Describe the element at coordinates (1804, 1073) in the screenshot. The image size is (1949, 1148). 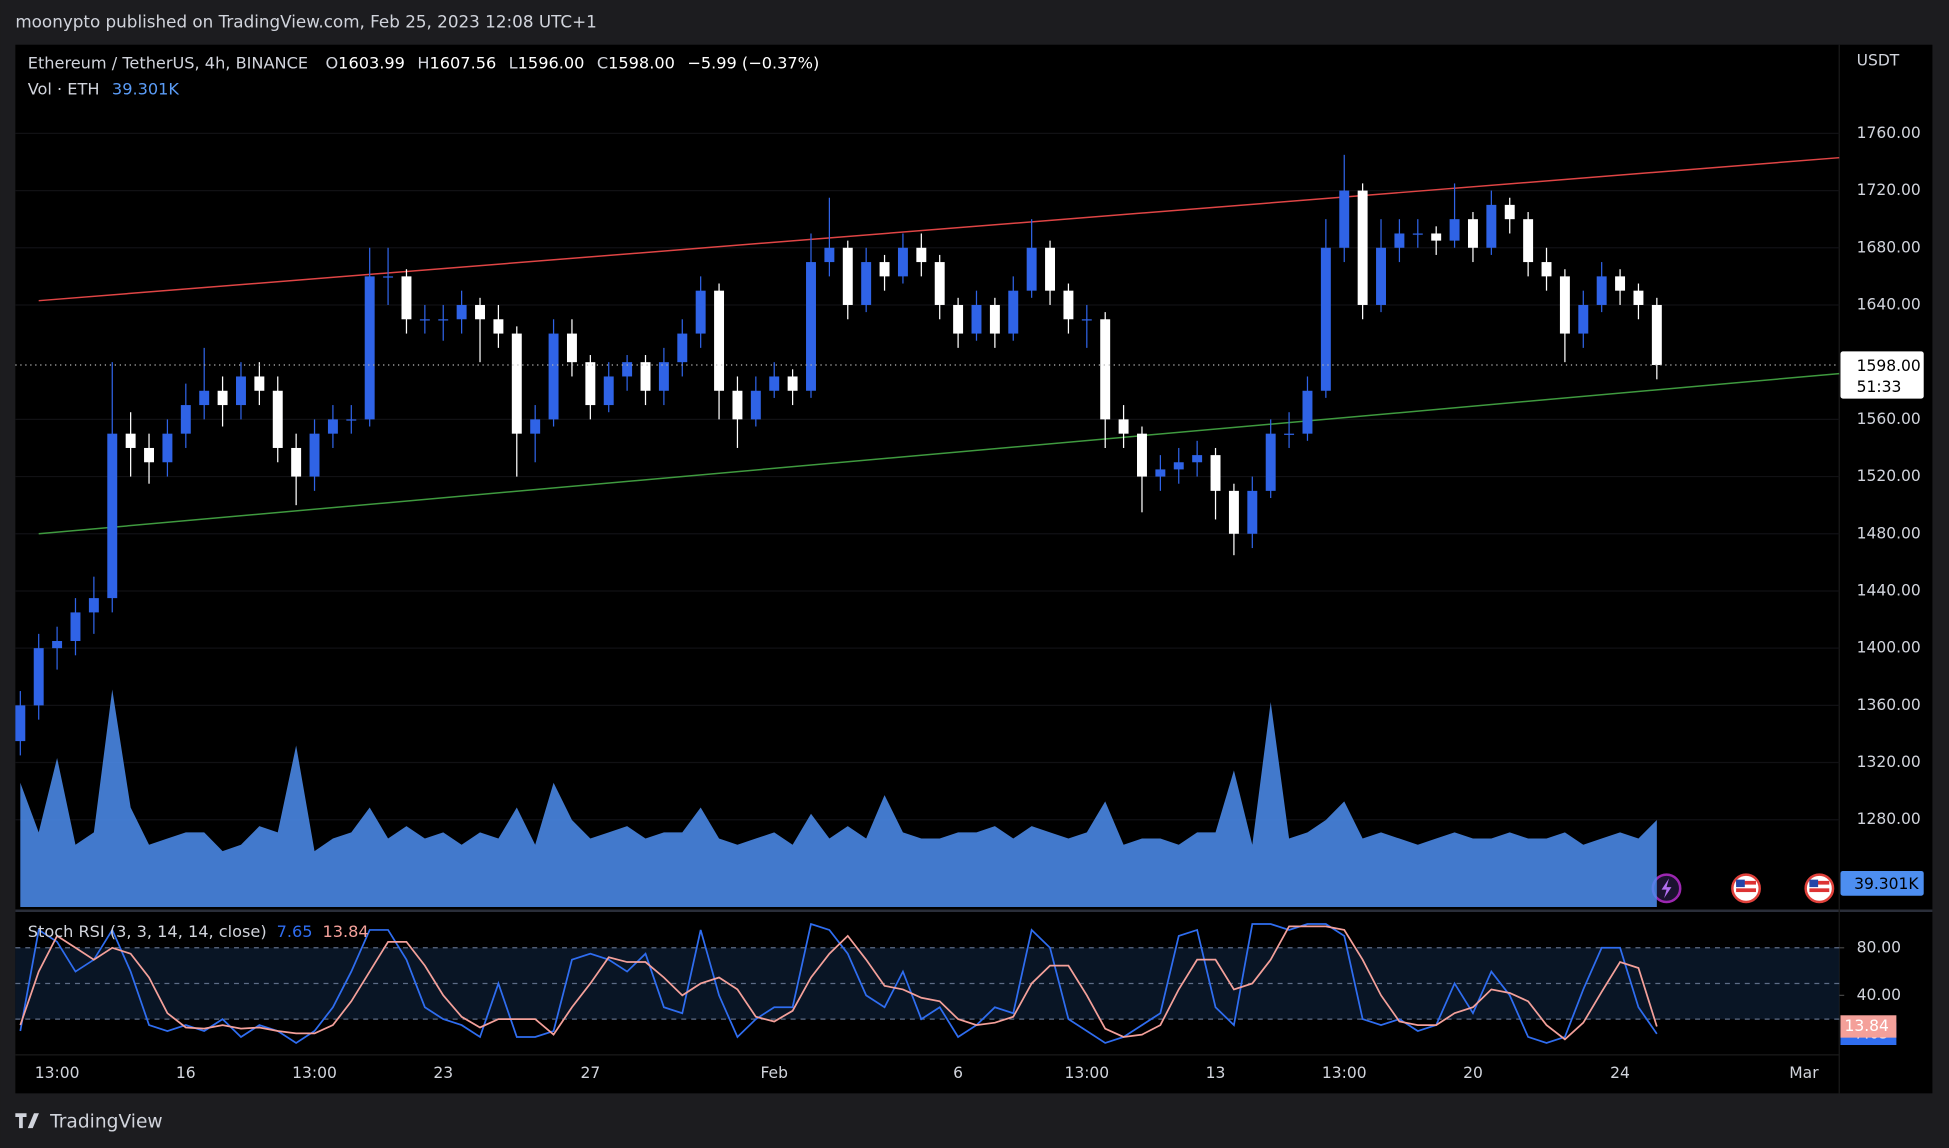
I see `x-tick-label: Mar` at that location.